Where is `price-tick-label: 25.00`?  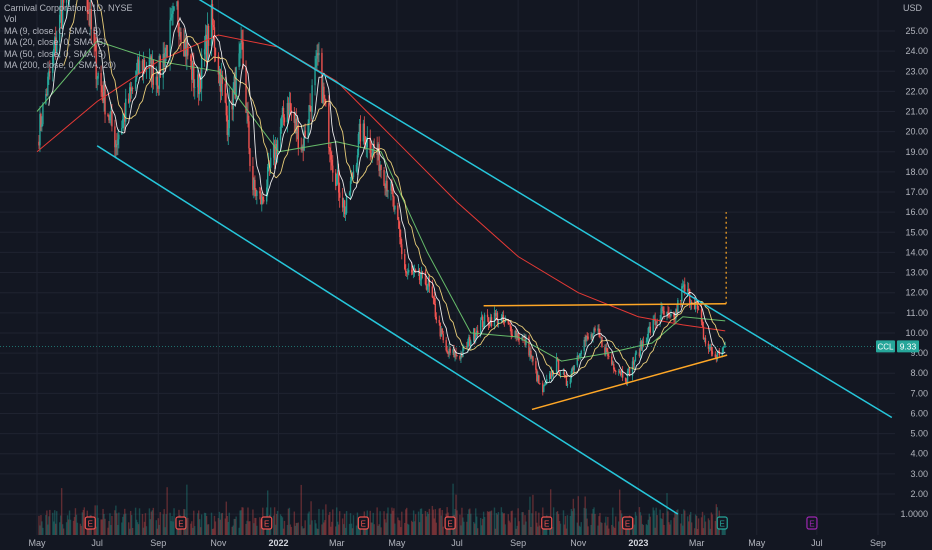 price-tick-label: 25.00 is located at coordinates (916, 31).